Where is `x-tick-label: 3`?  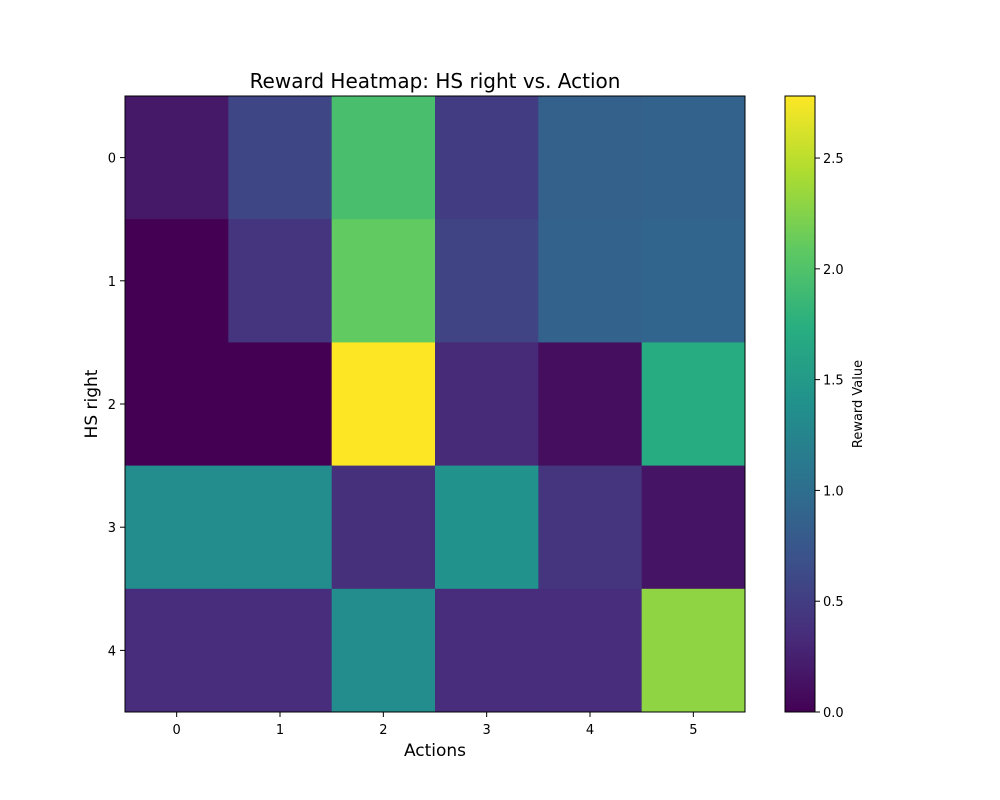 x-tick-label: 3 is located at coordinates (487, 730).